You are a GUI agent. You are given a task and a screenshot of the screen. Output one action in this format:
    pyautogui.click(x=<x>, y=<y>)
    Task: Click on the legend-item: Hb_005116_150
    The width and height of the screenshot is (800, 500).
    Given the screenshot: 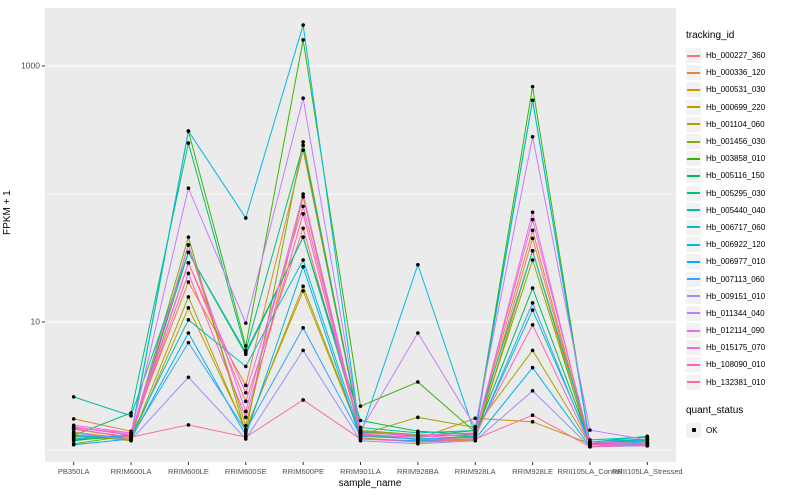 What is the action you would take?
    pyautogui.click(x=743, y=175)
    